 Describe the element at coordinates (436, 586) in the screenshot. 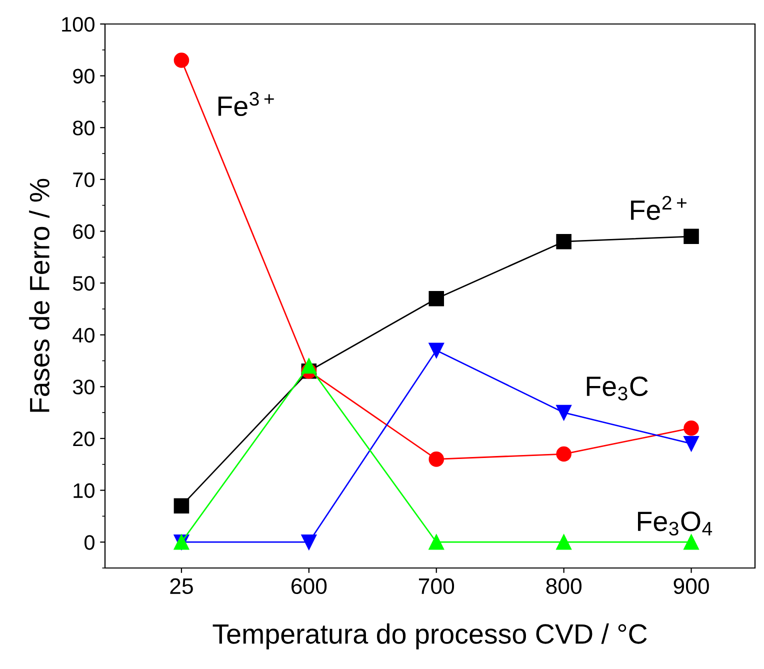

I see `x-tick-label: 700` at that location.